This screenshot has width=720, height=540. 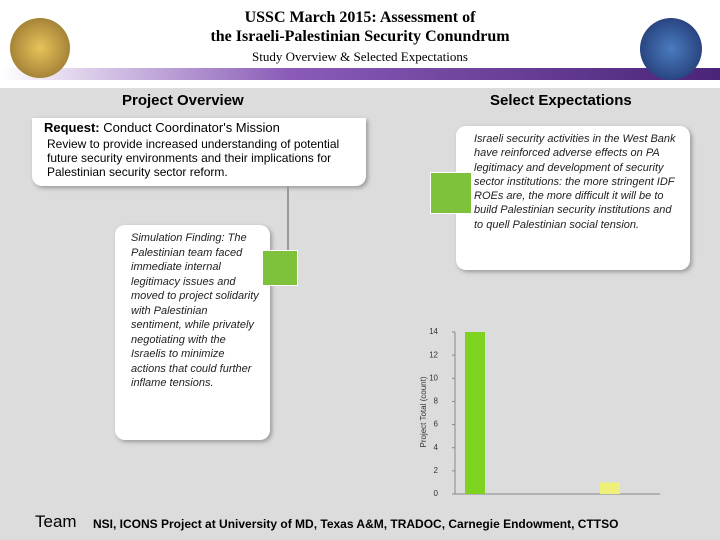 What do you see at coordinates (436, 493) in the screenshot?
I see `y-tick-label: 0` at bounding box center [436, 493].